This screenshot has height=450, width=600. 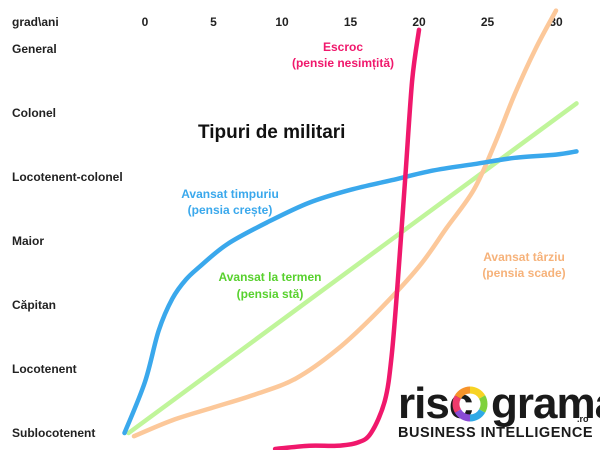 I want to click on annotation-tarziu-note: (pensia scade), so click(x=523, y=273).